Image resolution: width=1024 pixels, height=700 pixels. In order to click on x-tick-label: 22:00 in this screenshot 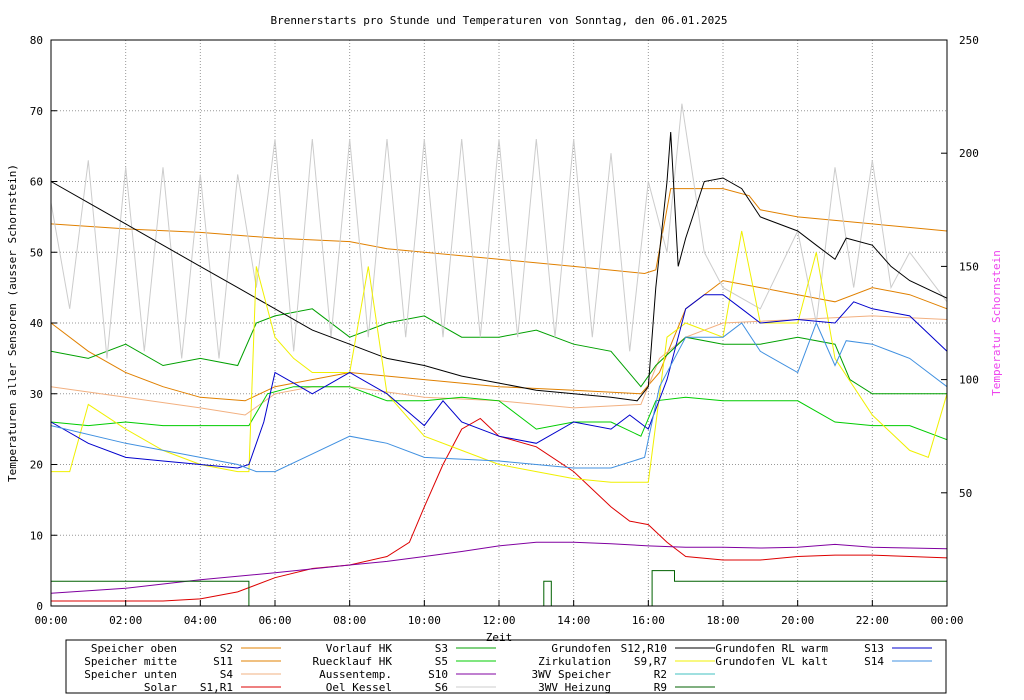, I will do `click(872, 620)`.